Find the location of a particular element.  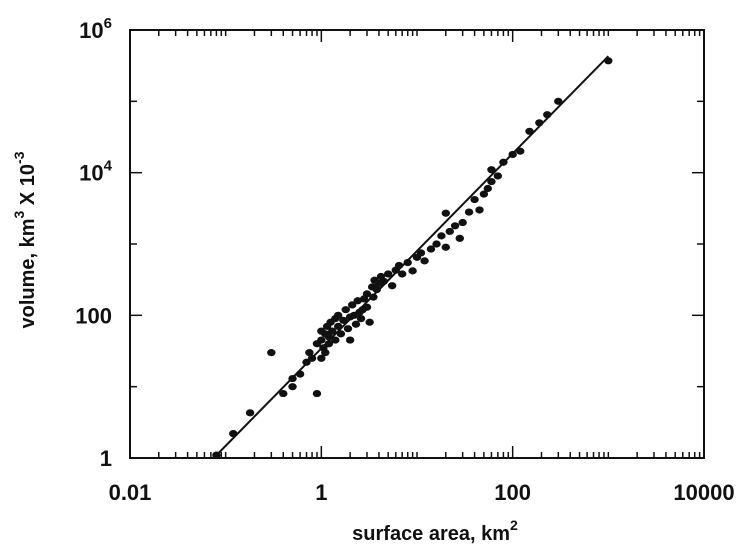

x-tick-label: 1 is located at coordinates (321, 492).